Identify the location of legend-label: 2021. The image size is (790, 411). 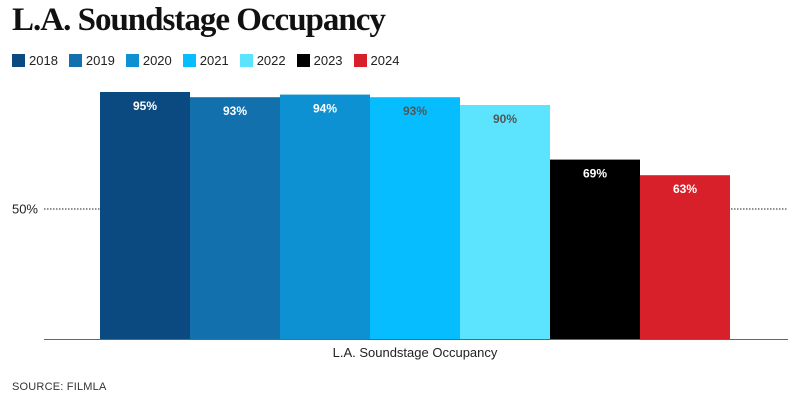
(214, 60).